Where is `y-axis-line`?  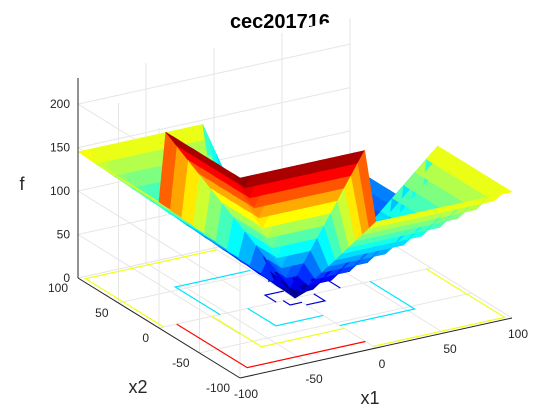 y-axis-line is located at coordinates (159, 328).